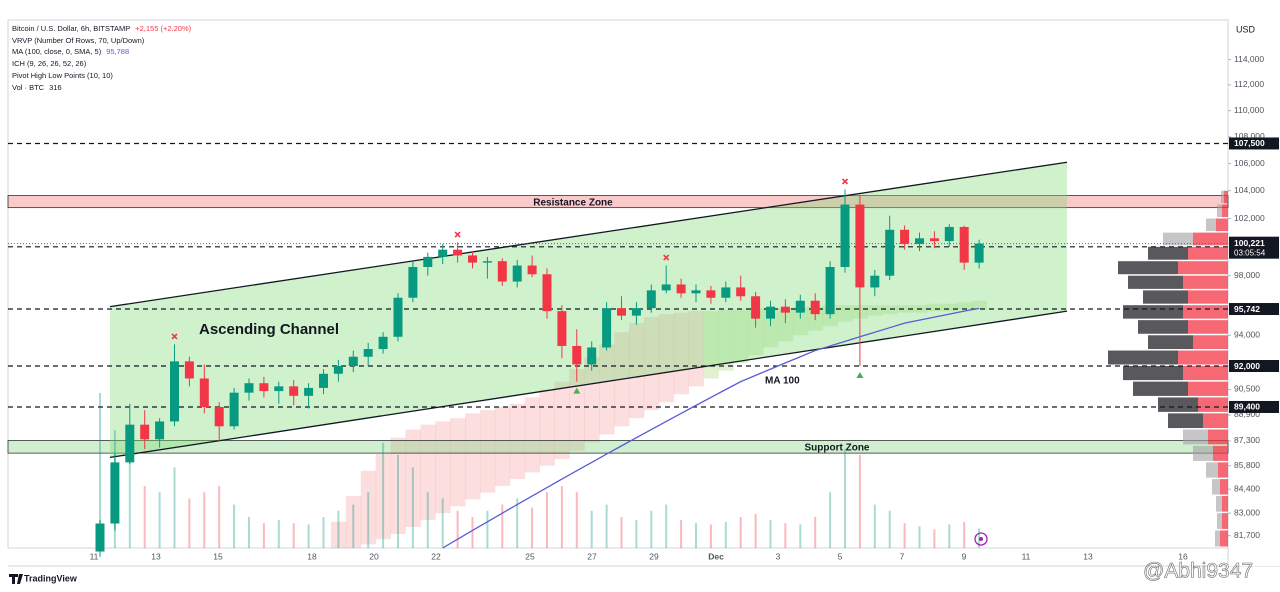 This screenshot has height=592, width=1280. Describe the element at coordinates (837, 447) in the screenshot. I see `support-zone-label: Support Zone` at that location.